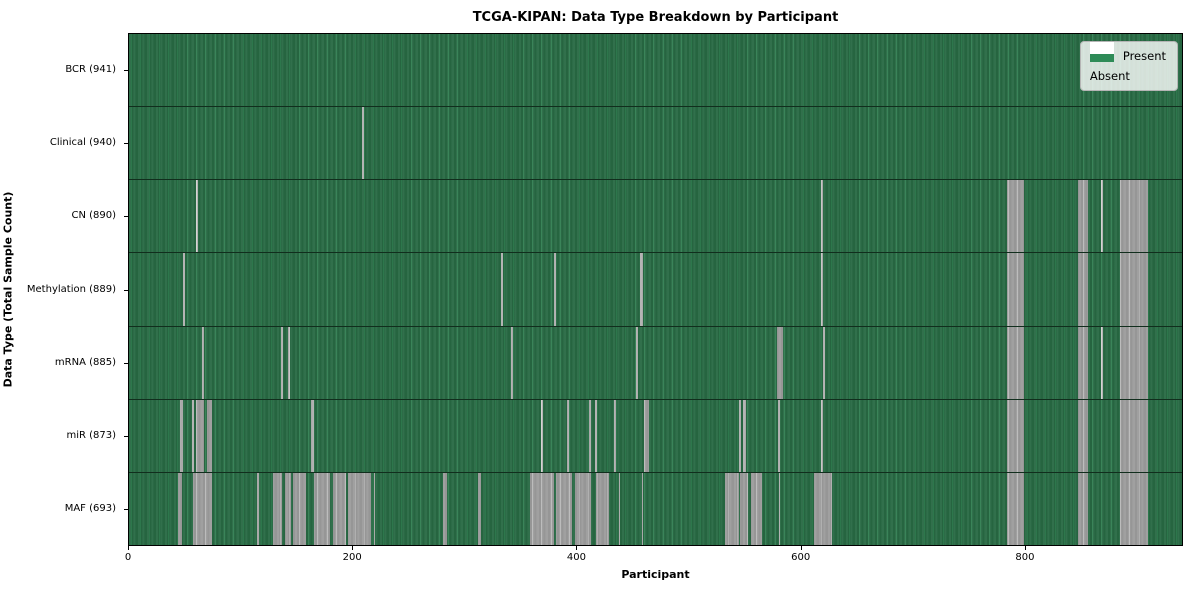 Image resolution: width=1200 pixels, height=600 pixels. What do you see at coordinates (576, 557) in the screenshot?
I see `x-tick-label-400: 400` at bounding box center [576, 557].